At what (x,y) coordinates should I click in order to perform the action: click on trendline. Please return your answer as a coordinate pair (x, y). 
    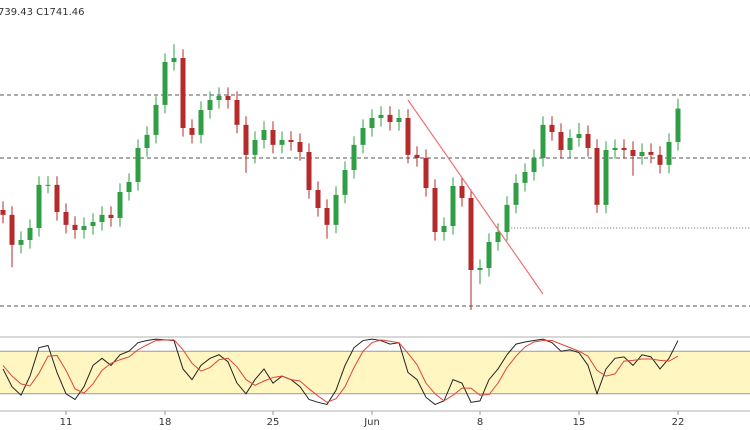
    Looking at the image, I should click on (475, 197).